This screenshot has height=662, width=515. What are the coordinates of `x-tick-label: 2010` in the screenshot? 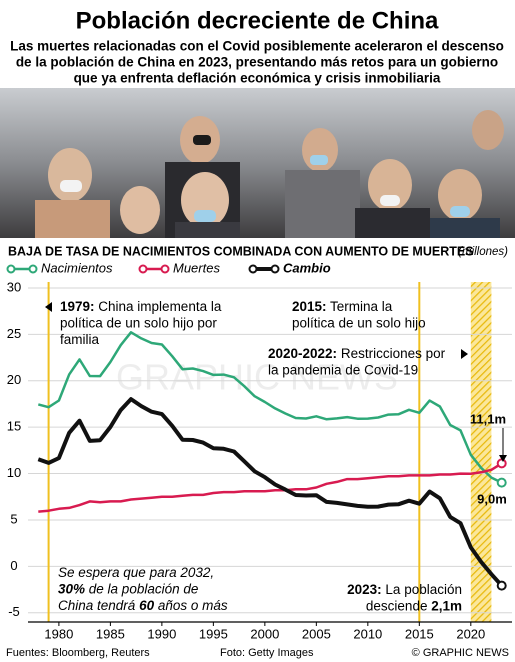 It's located at (367, 633).